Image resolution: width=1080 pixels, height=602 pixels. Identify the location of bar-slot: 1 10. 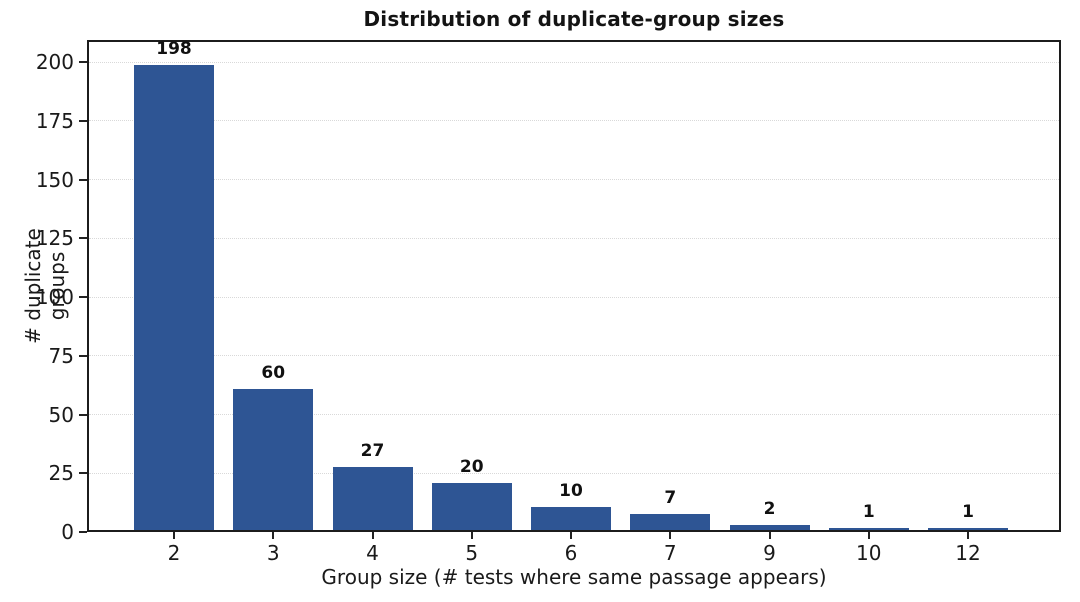
(868, 303).